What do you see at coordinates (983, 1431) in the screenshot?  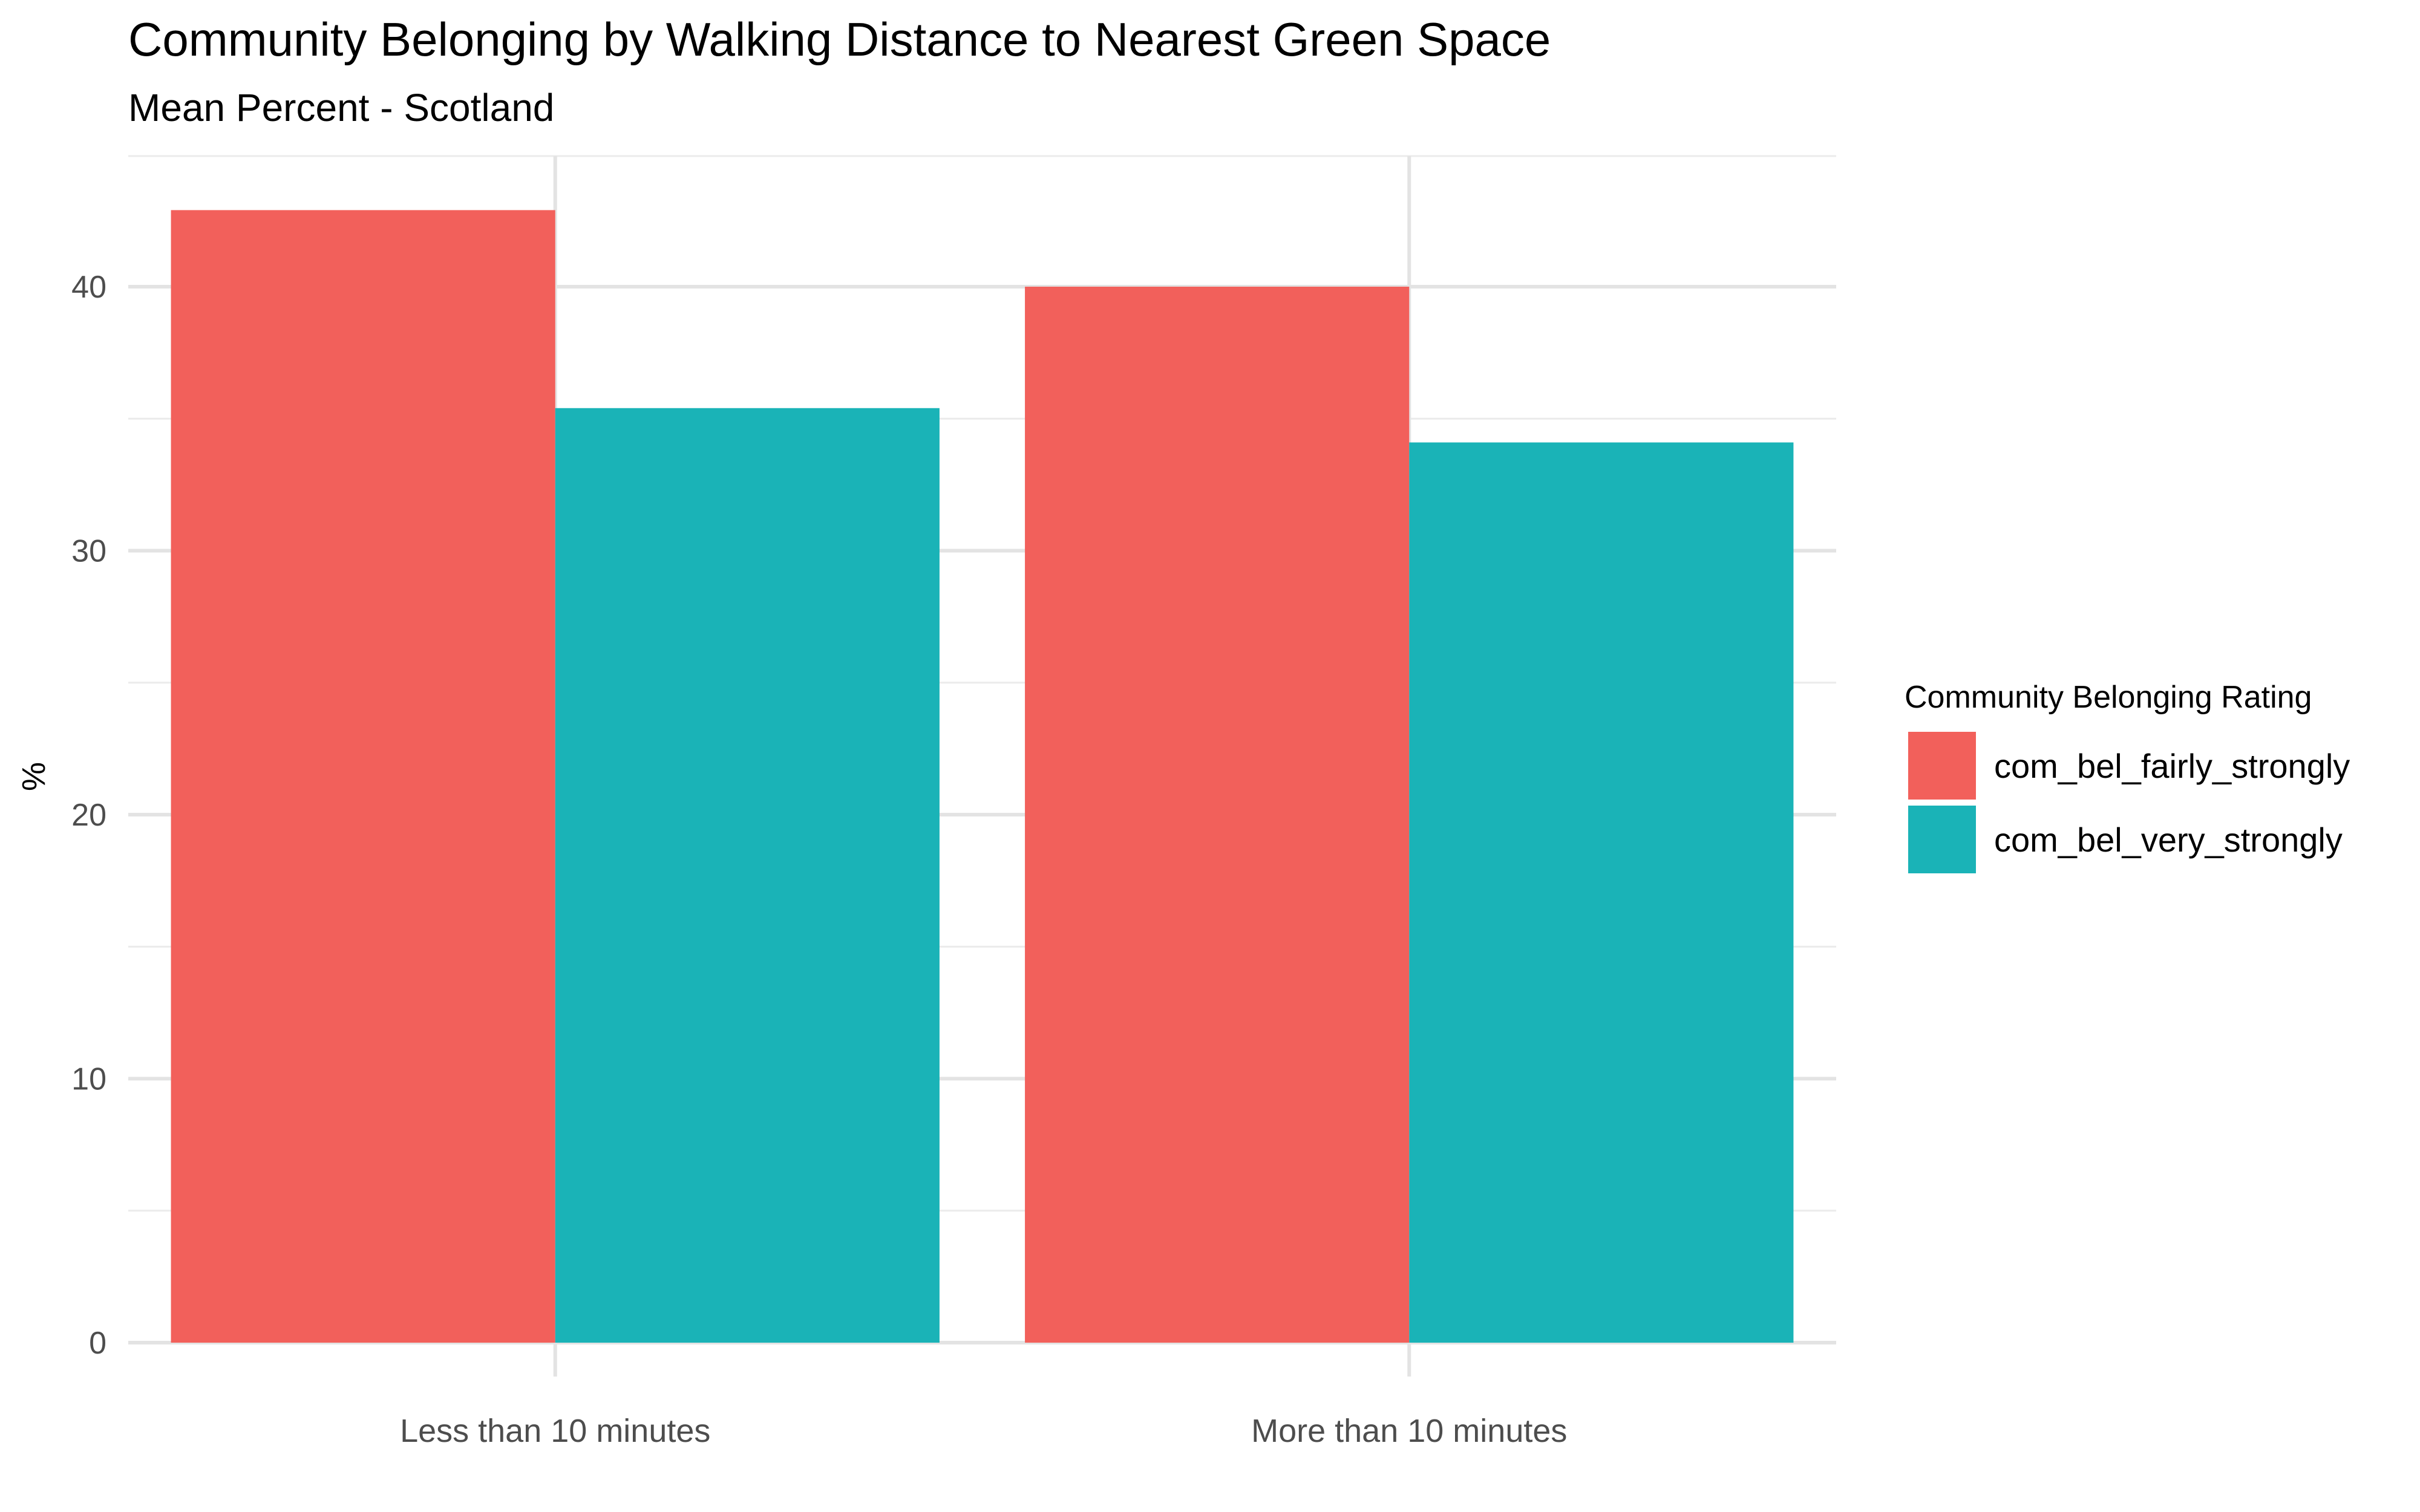 I see `x-axis-tick-labels: Less than 10 minutes More than 10 minutes` at bounding box center [983, 1431].